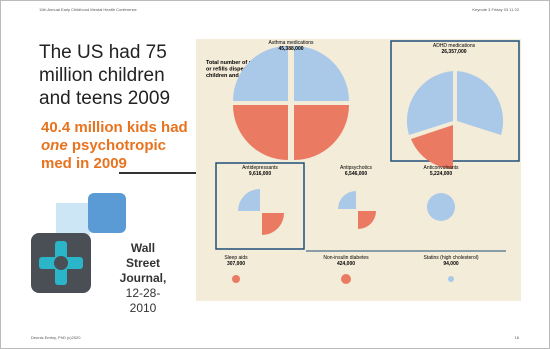 This screenshot has height=349, width=550. Describe the element at coordinates (235, 70) in the screenshot. I see `intro-line: or refills dispensed to` at that location.